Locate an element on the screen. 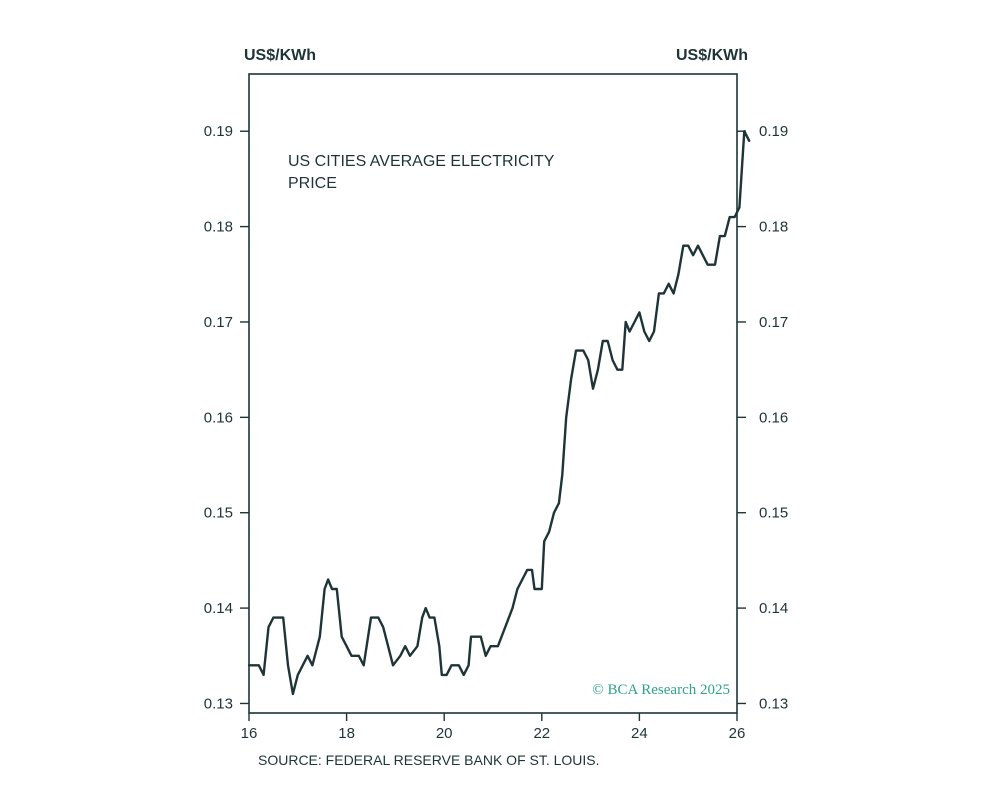 This screenshot has height=800, width=1000. y-tick-label-left: 0.13 is located at coordinates (218, 703).